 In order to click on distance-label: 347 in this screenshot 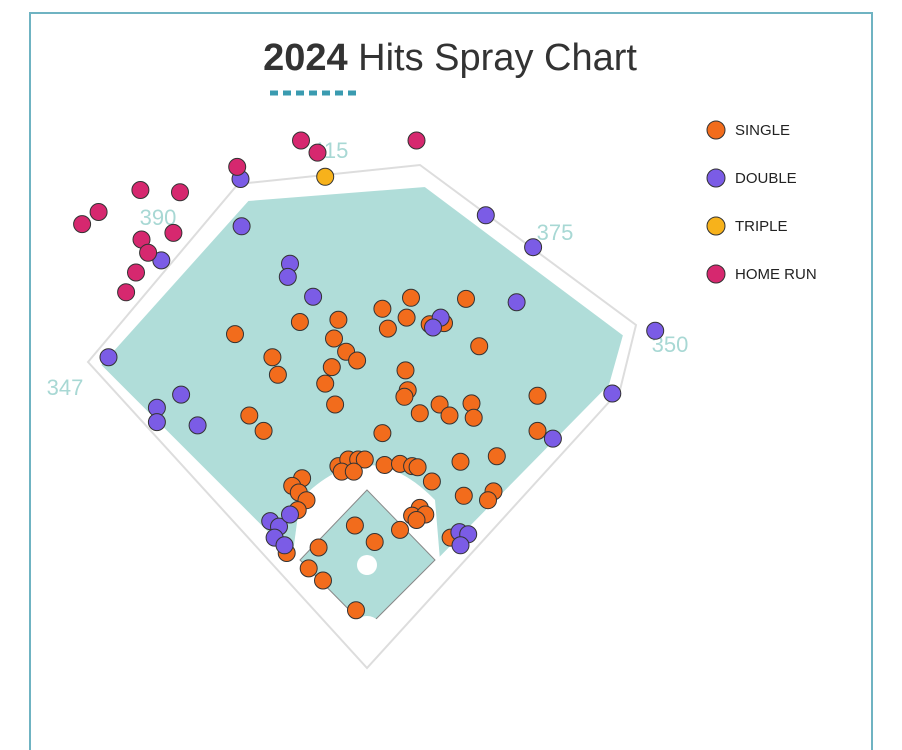, I will do `click(65, 387)`.